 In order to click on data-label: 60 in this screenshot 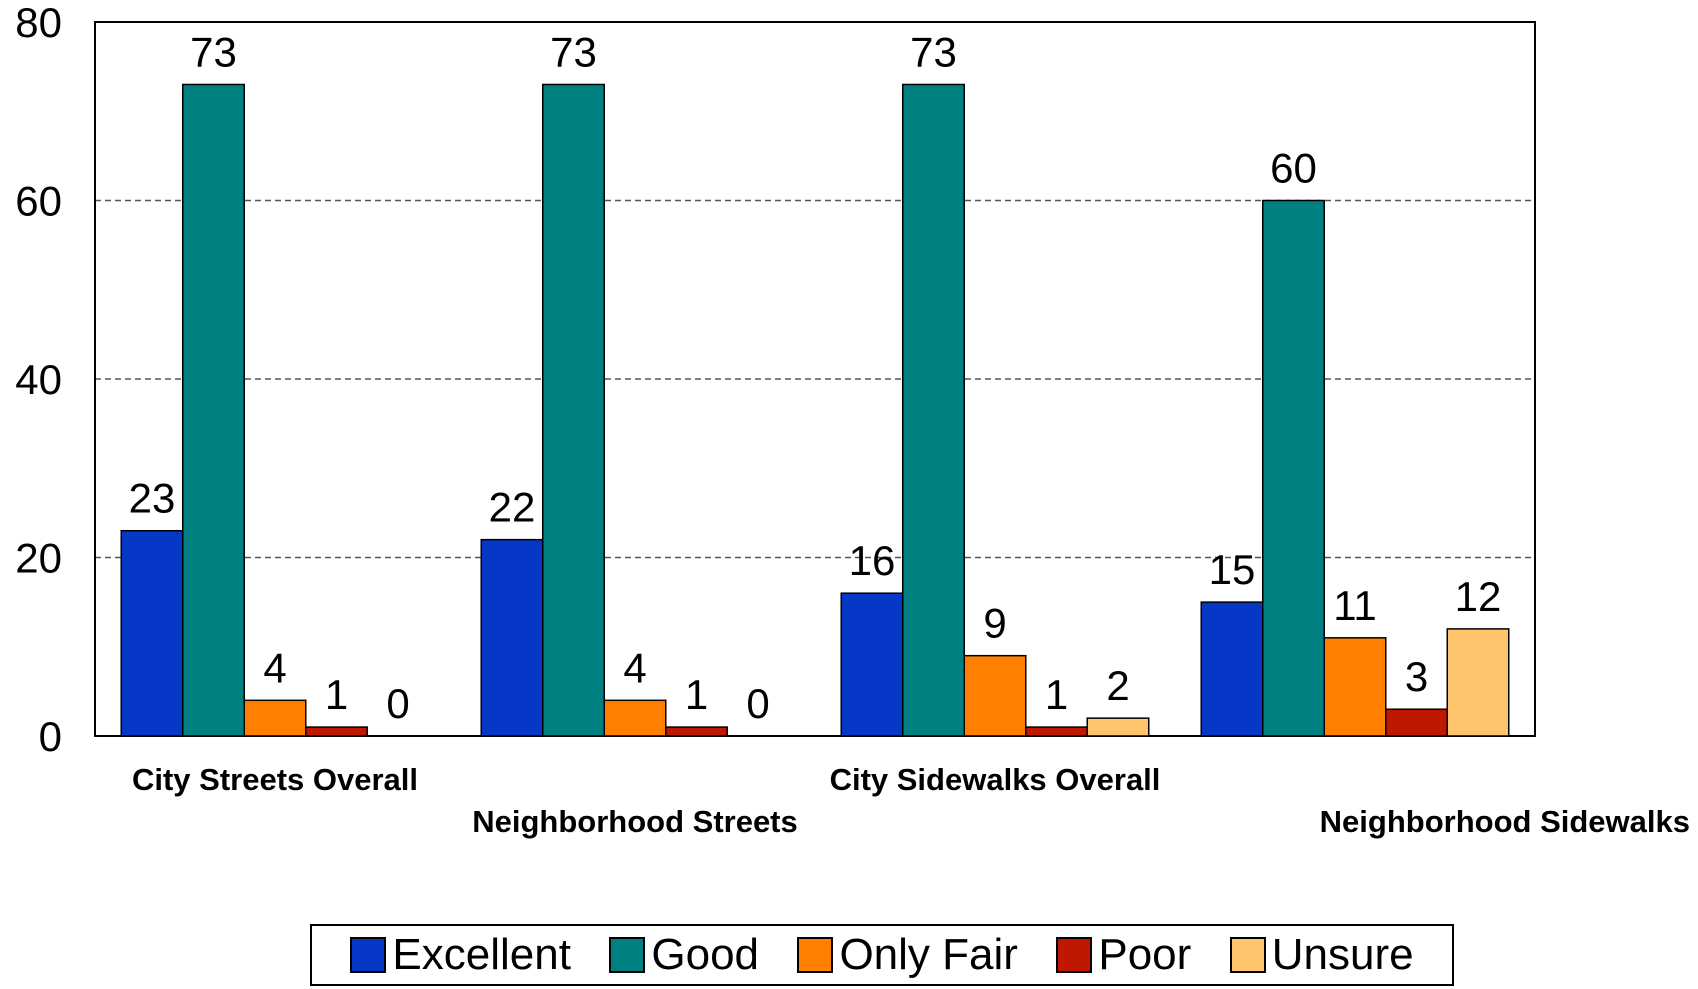, I will do `click(1293, 168)`.